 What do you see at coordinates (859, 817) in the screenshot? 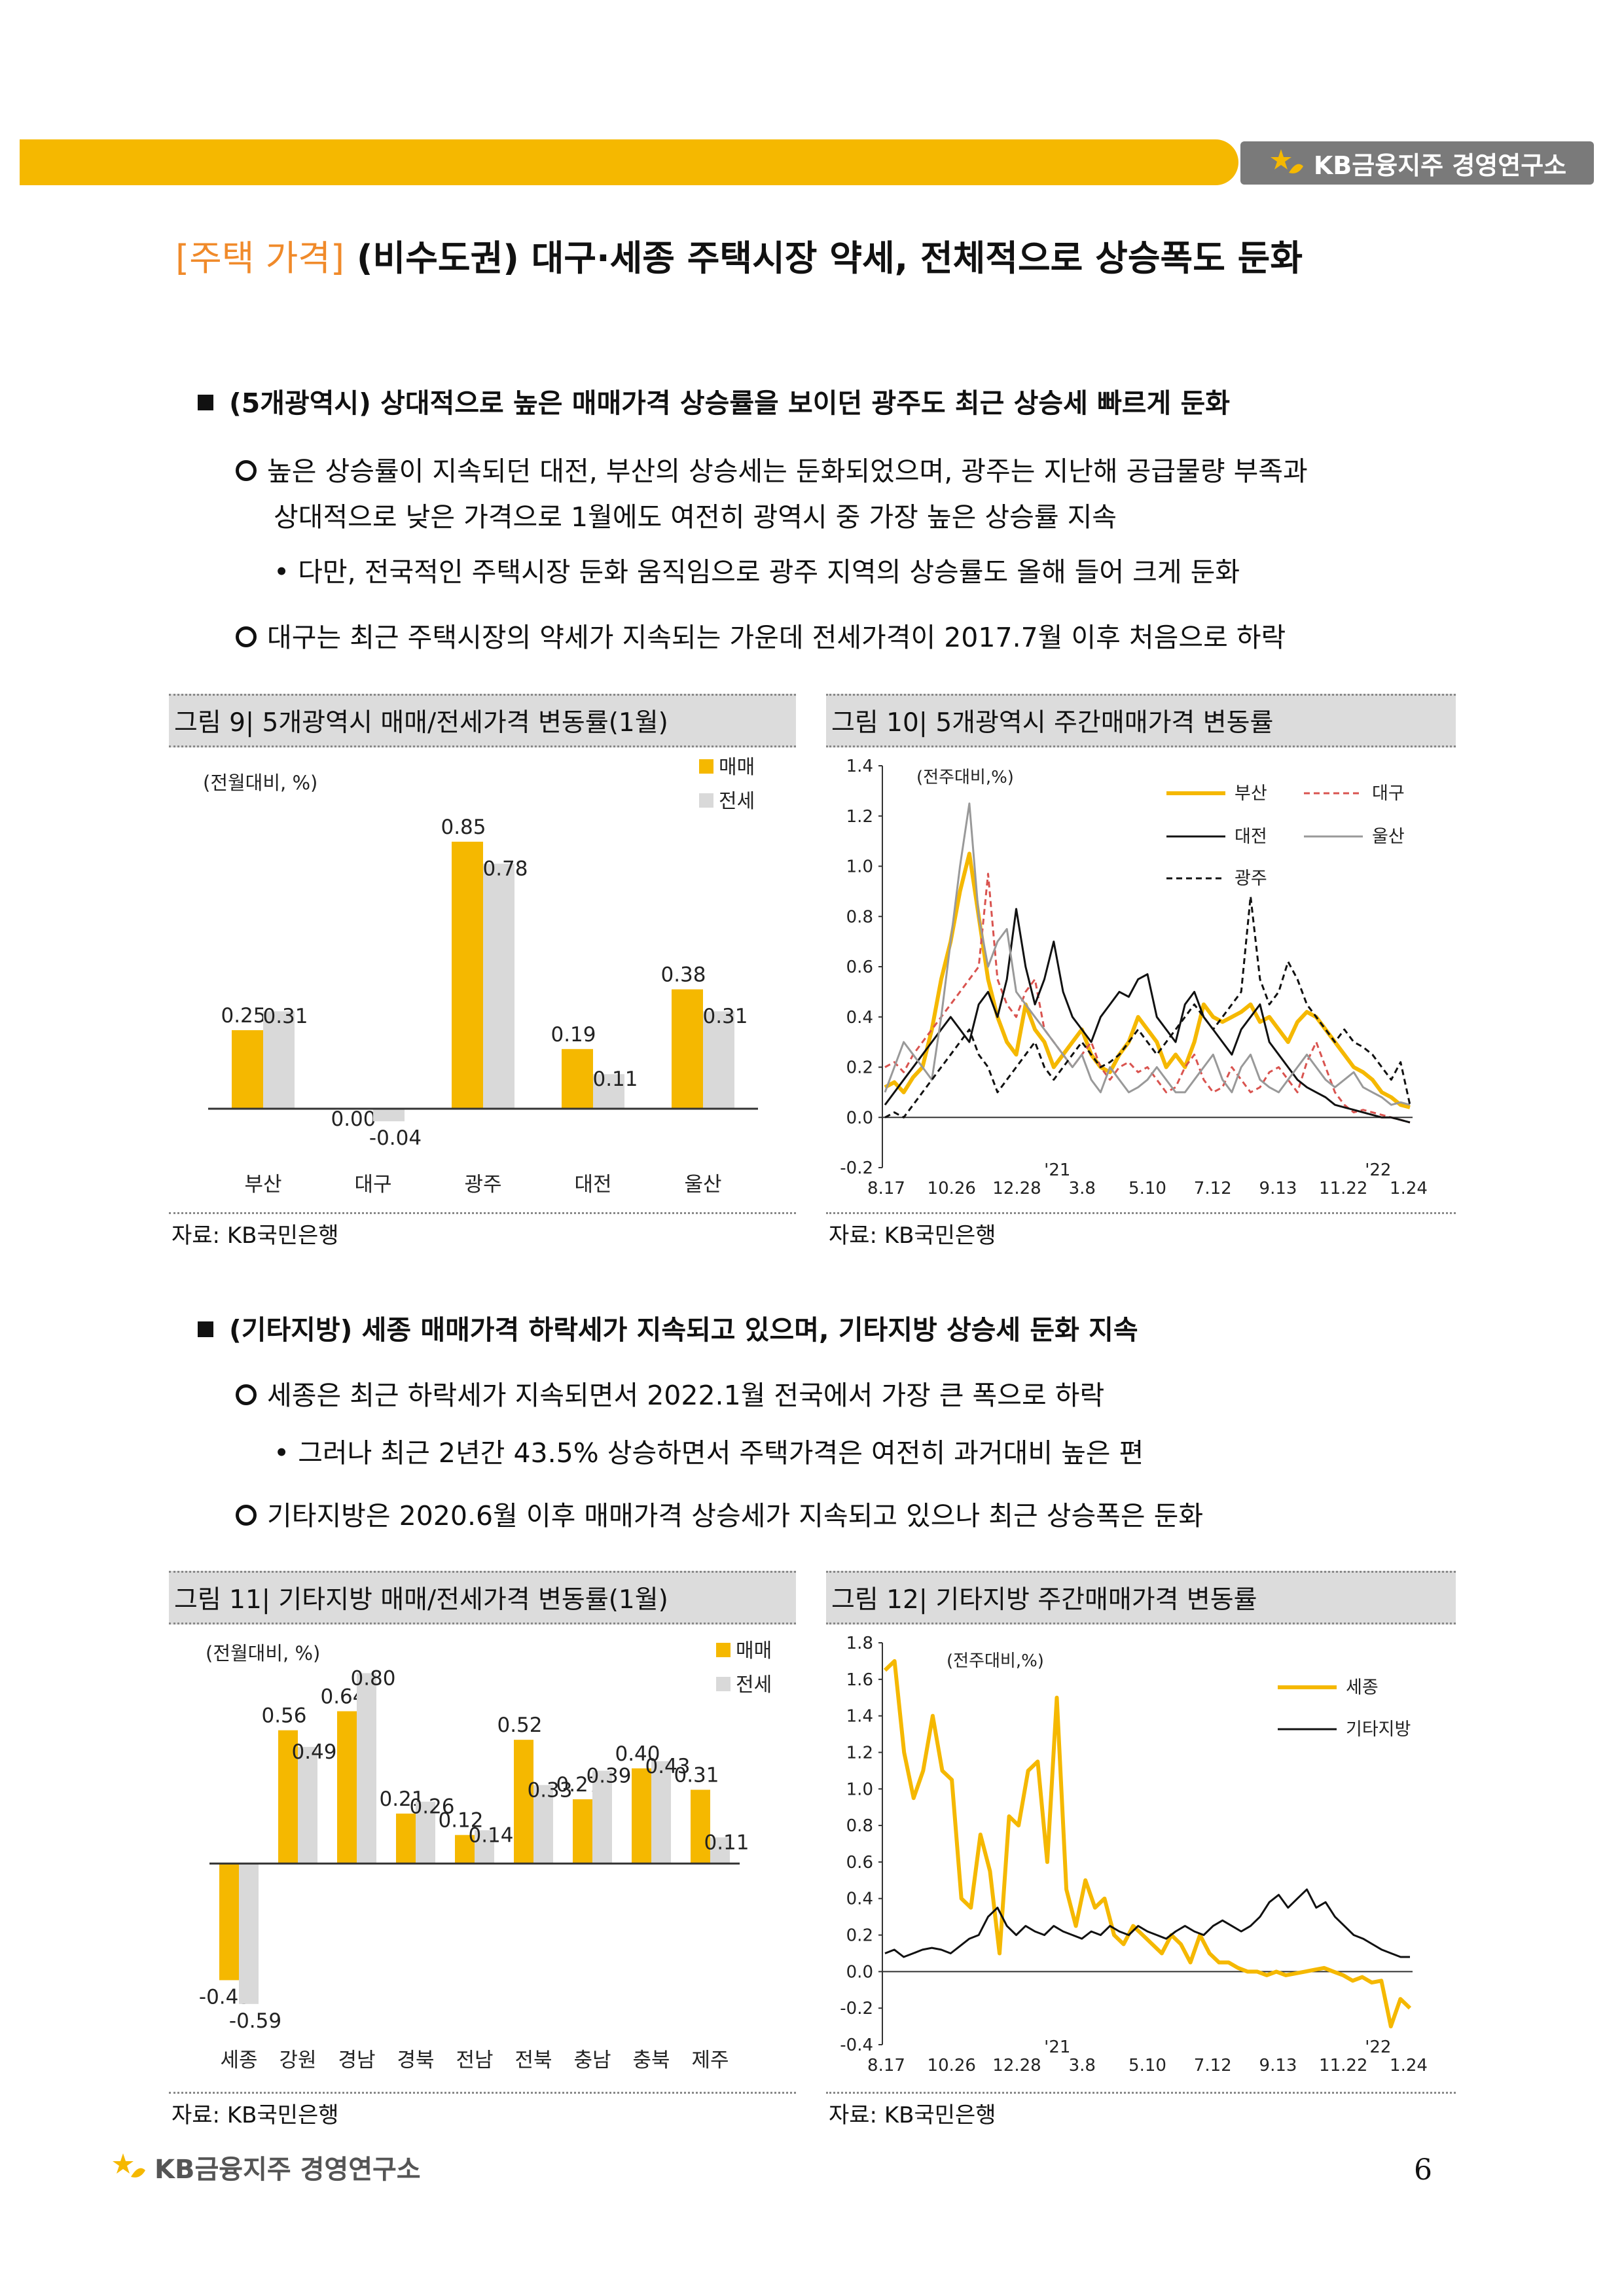
I see `y-tick-label-7: 1.2` at bounding box center [859, 817].